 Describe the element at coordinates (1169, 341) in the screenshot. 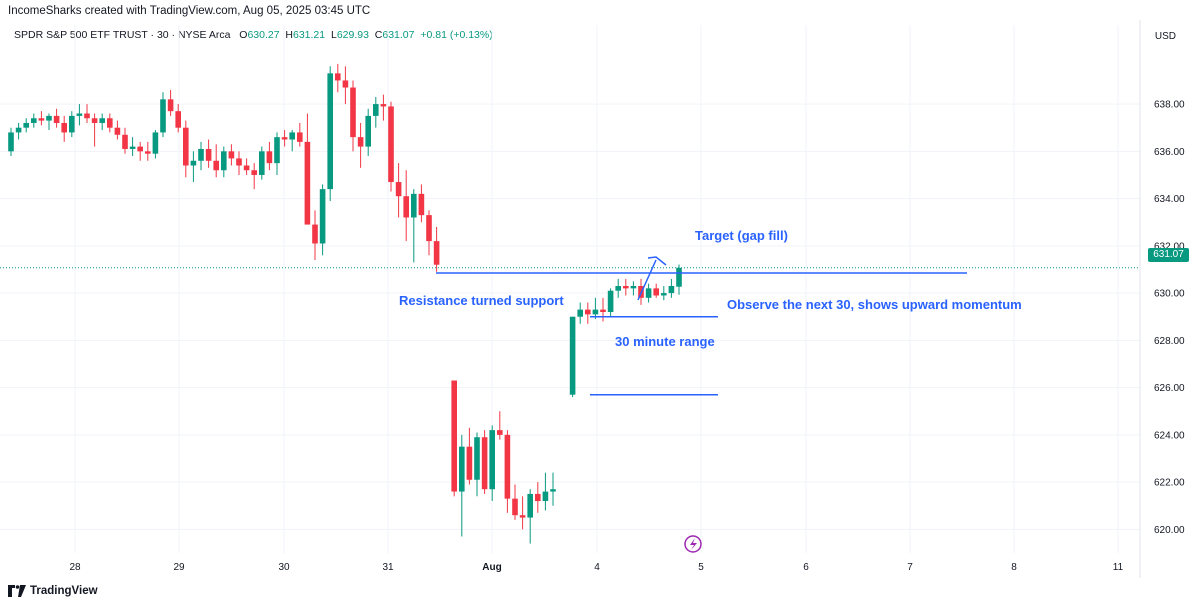

I see `y-tick-label: 628.00` at that location.